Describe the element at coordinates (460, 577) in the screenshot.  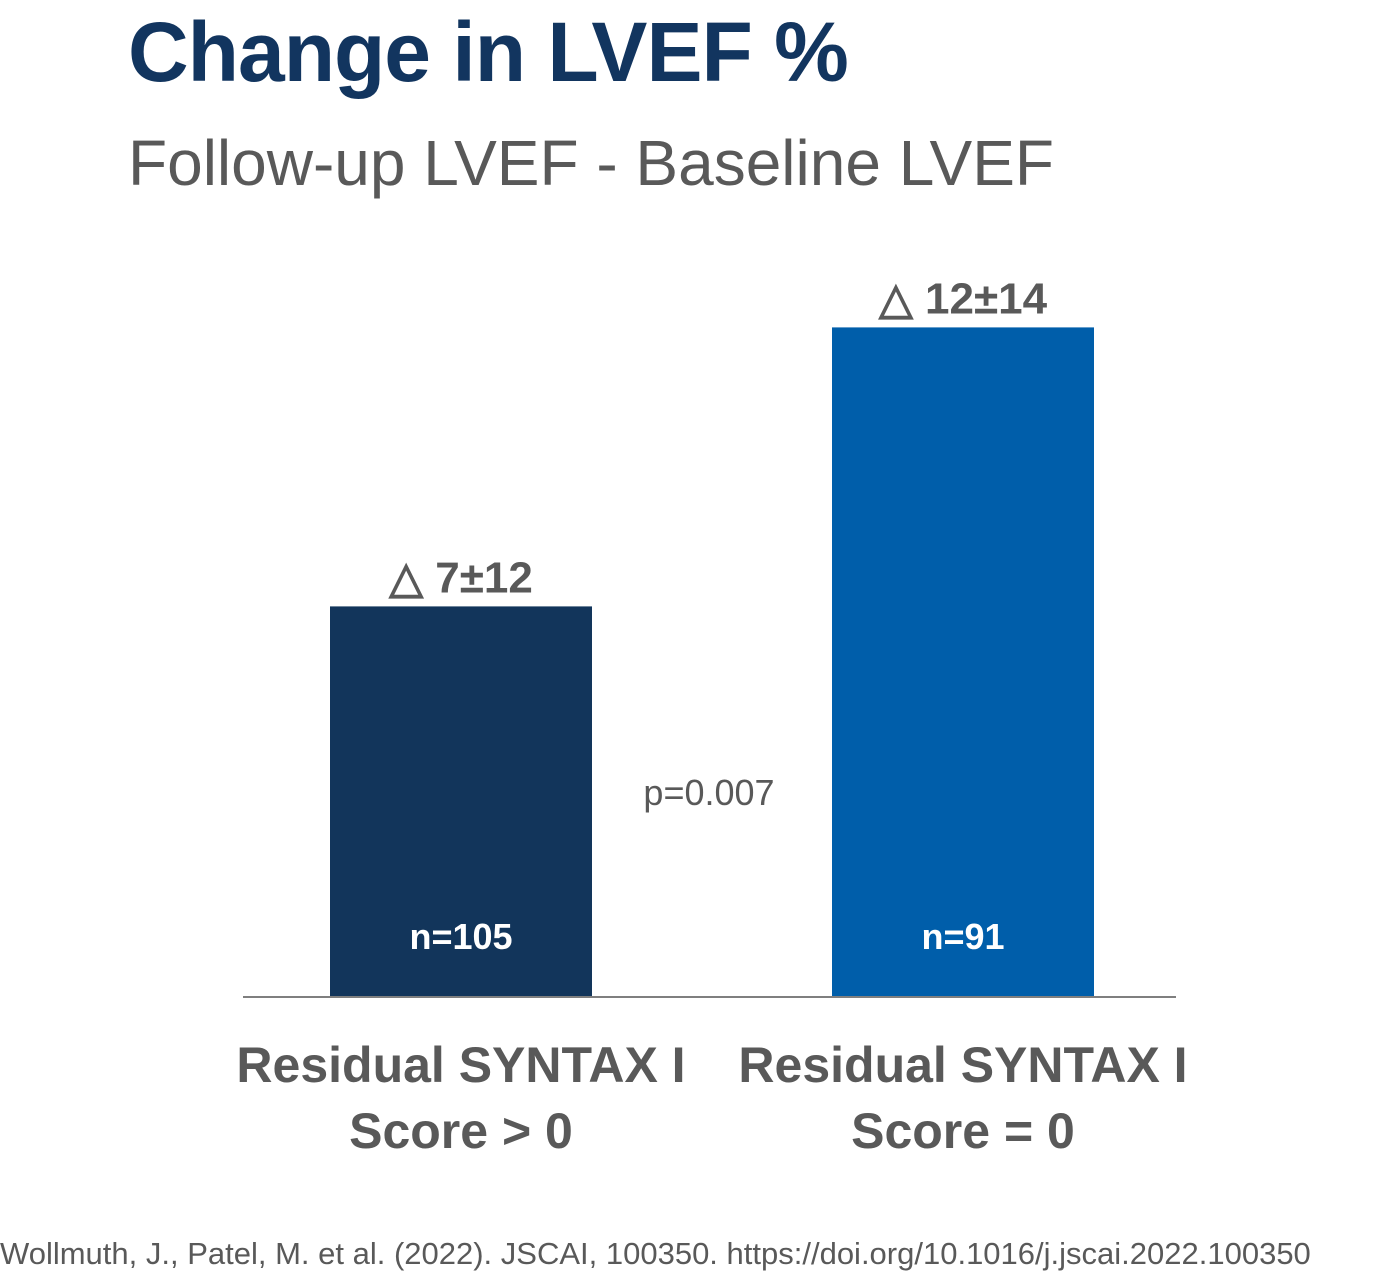
I see `bar-value-label-1: △ 7±12` at that location.